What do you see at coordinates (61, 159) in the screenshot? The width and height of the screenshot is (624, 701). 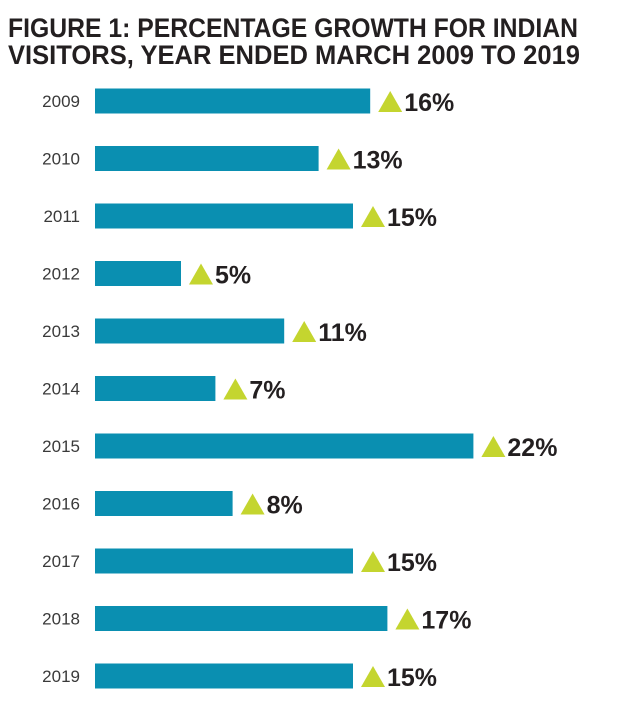 I see `category-label: 2010` at bounding box center [61, 159].